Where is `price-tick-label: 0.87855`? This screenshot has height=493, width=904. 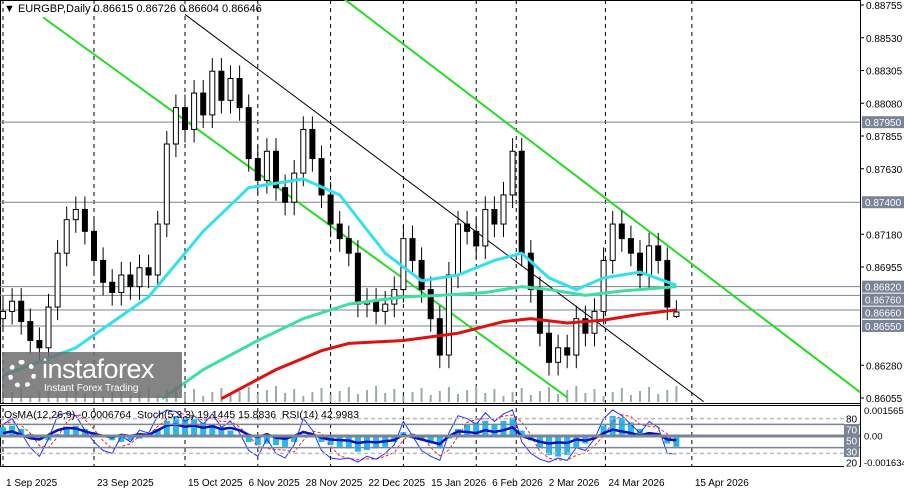 price-tick-label: 0.87855 is located at coordinates (884, 137).